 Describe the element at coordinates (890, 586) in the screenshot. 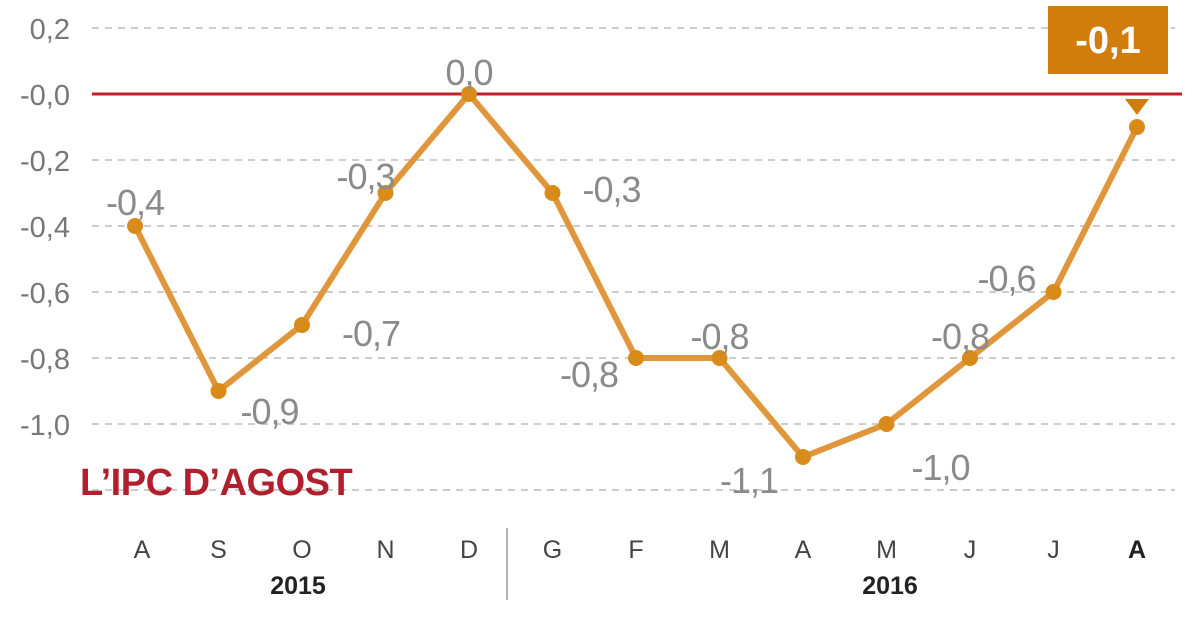

I see `year-label-2016: 2016` at that location.